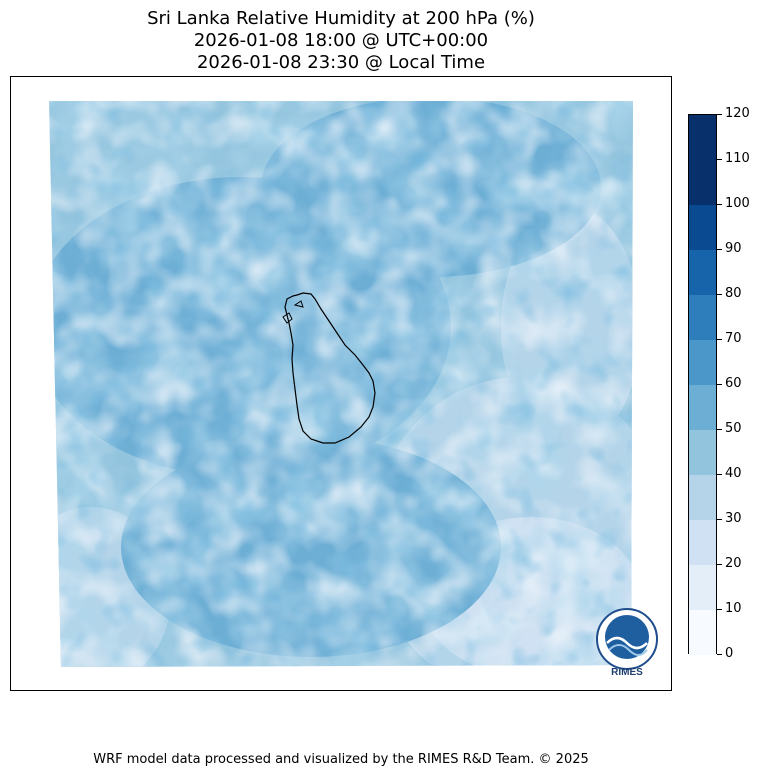 This screenshot has height=776, width=760. I want to click on colorbar-tick-label: 0, so click(729, 653).